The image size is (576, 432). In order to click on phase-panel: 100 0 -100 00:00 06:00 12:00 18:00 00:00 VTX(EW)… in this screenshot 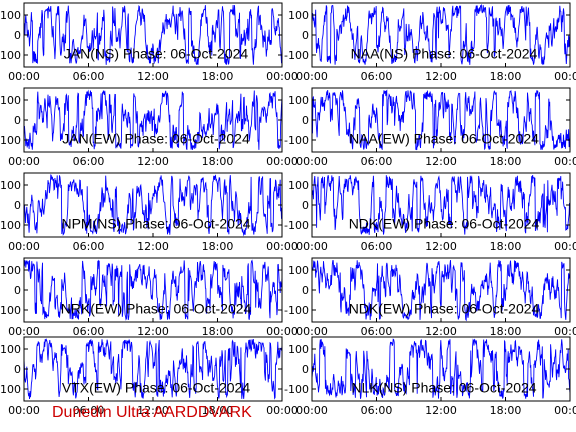, I will do `click(149, 376)`.